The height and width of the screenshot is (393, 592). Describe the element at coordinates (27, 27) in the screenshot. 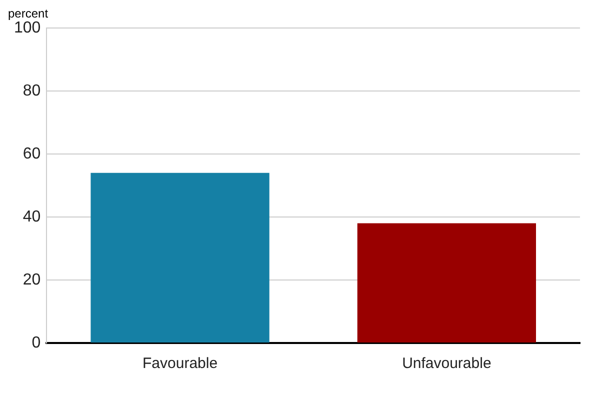

I see `y-tick-label: 100` at that location.